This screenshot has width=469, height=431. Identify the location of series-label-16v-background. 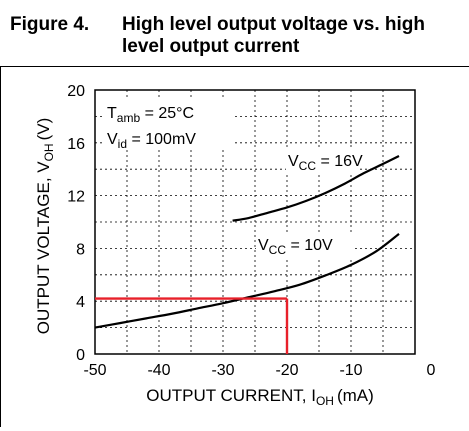
(323, 161).